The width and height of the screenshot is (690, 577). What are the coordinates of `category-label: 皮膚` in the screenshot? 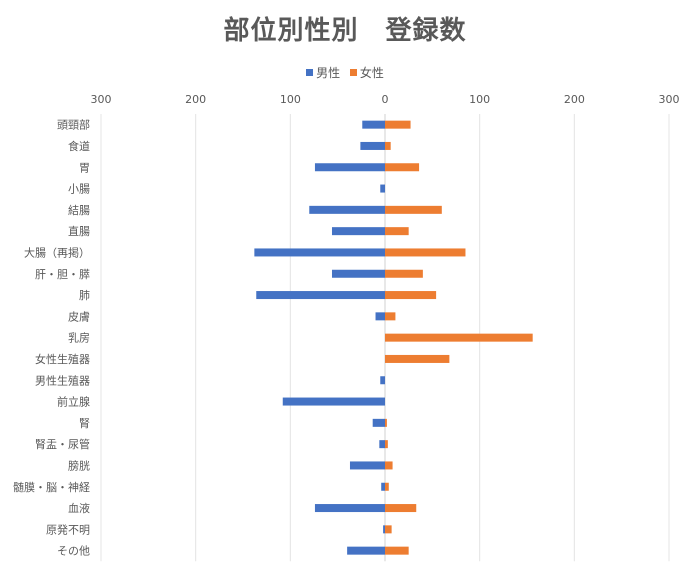 It's located at (79, 316).